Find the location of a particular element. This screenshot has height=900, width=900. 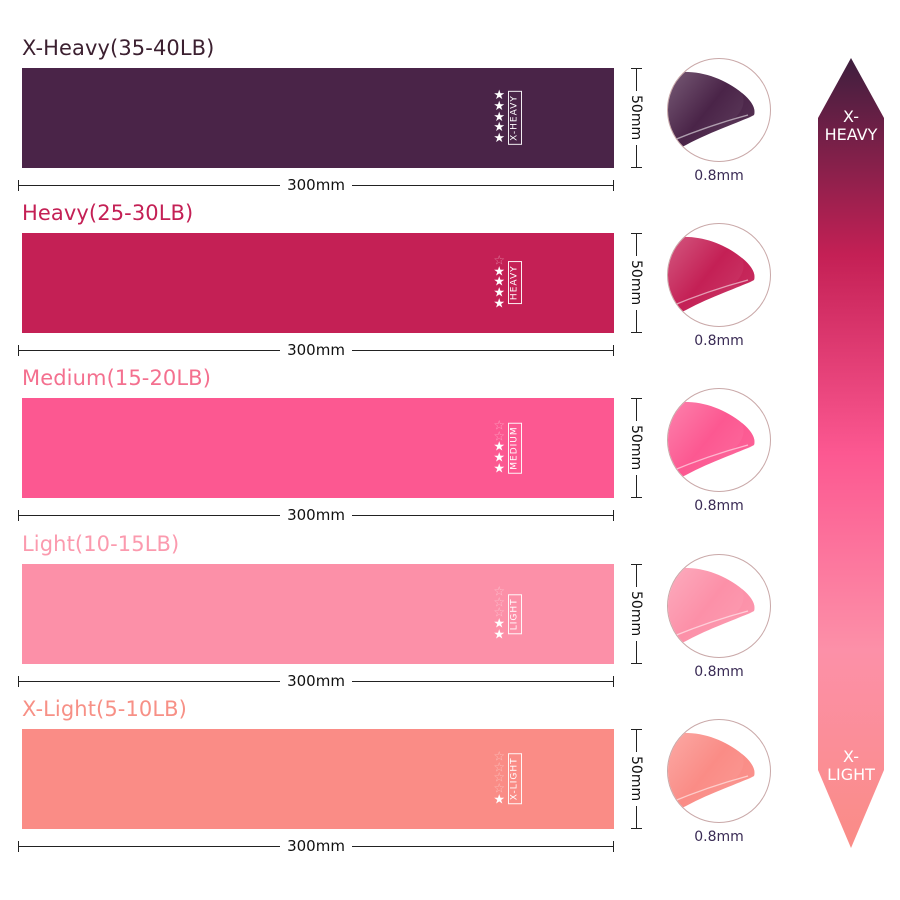

arrow-label-top-line1: X- is located at coordinates (851, 116).